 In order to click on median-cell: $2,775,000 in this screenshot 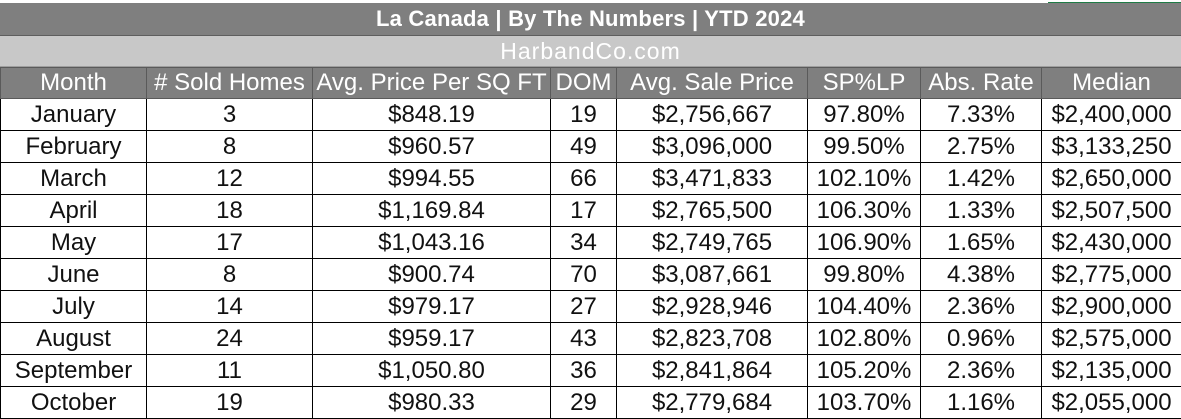, I will do `click(1111, 275)`.